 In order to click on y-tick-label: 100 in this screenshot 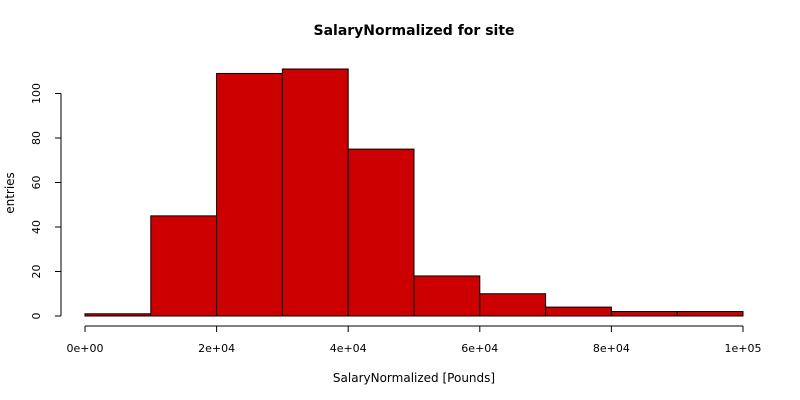, I will do `click(36, 93)`.